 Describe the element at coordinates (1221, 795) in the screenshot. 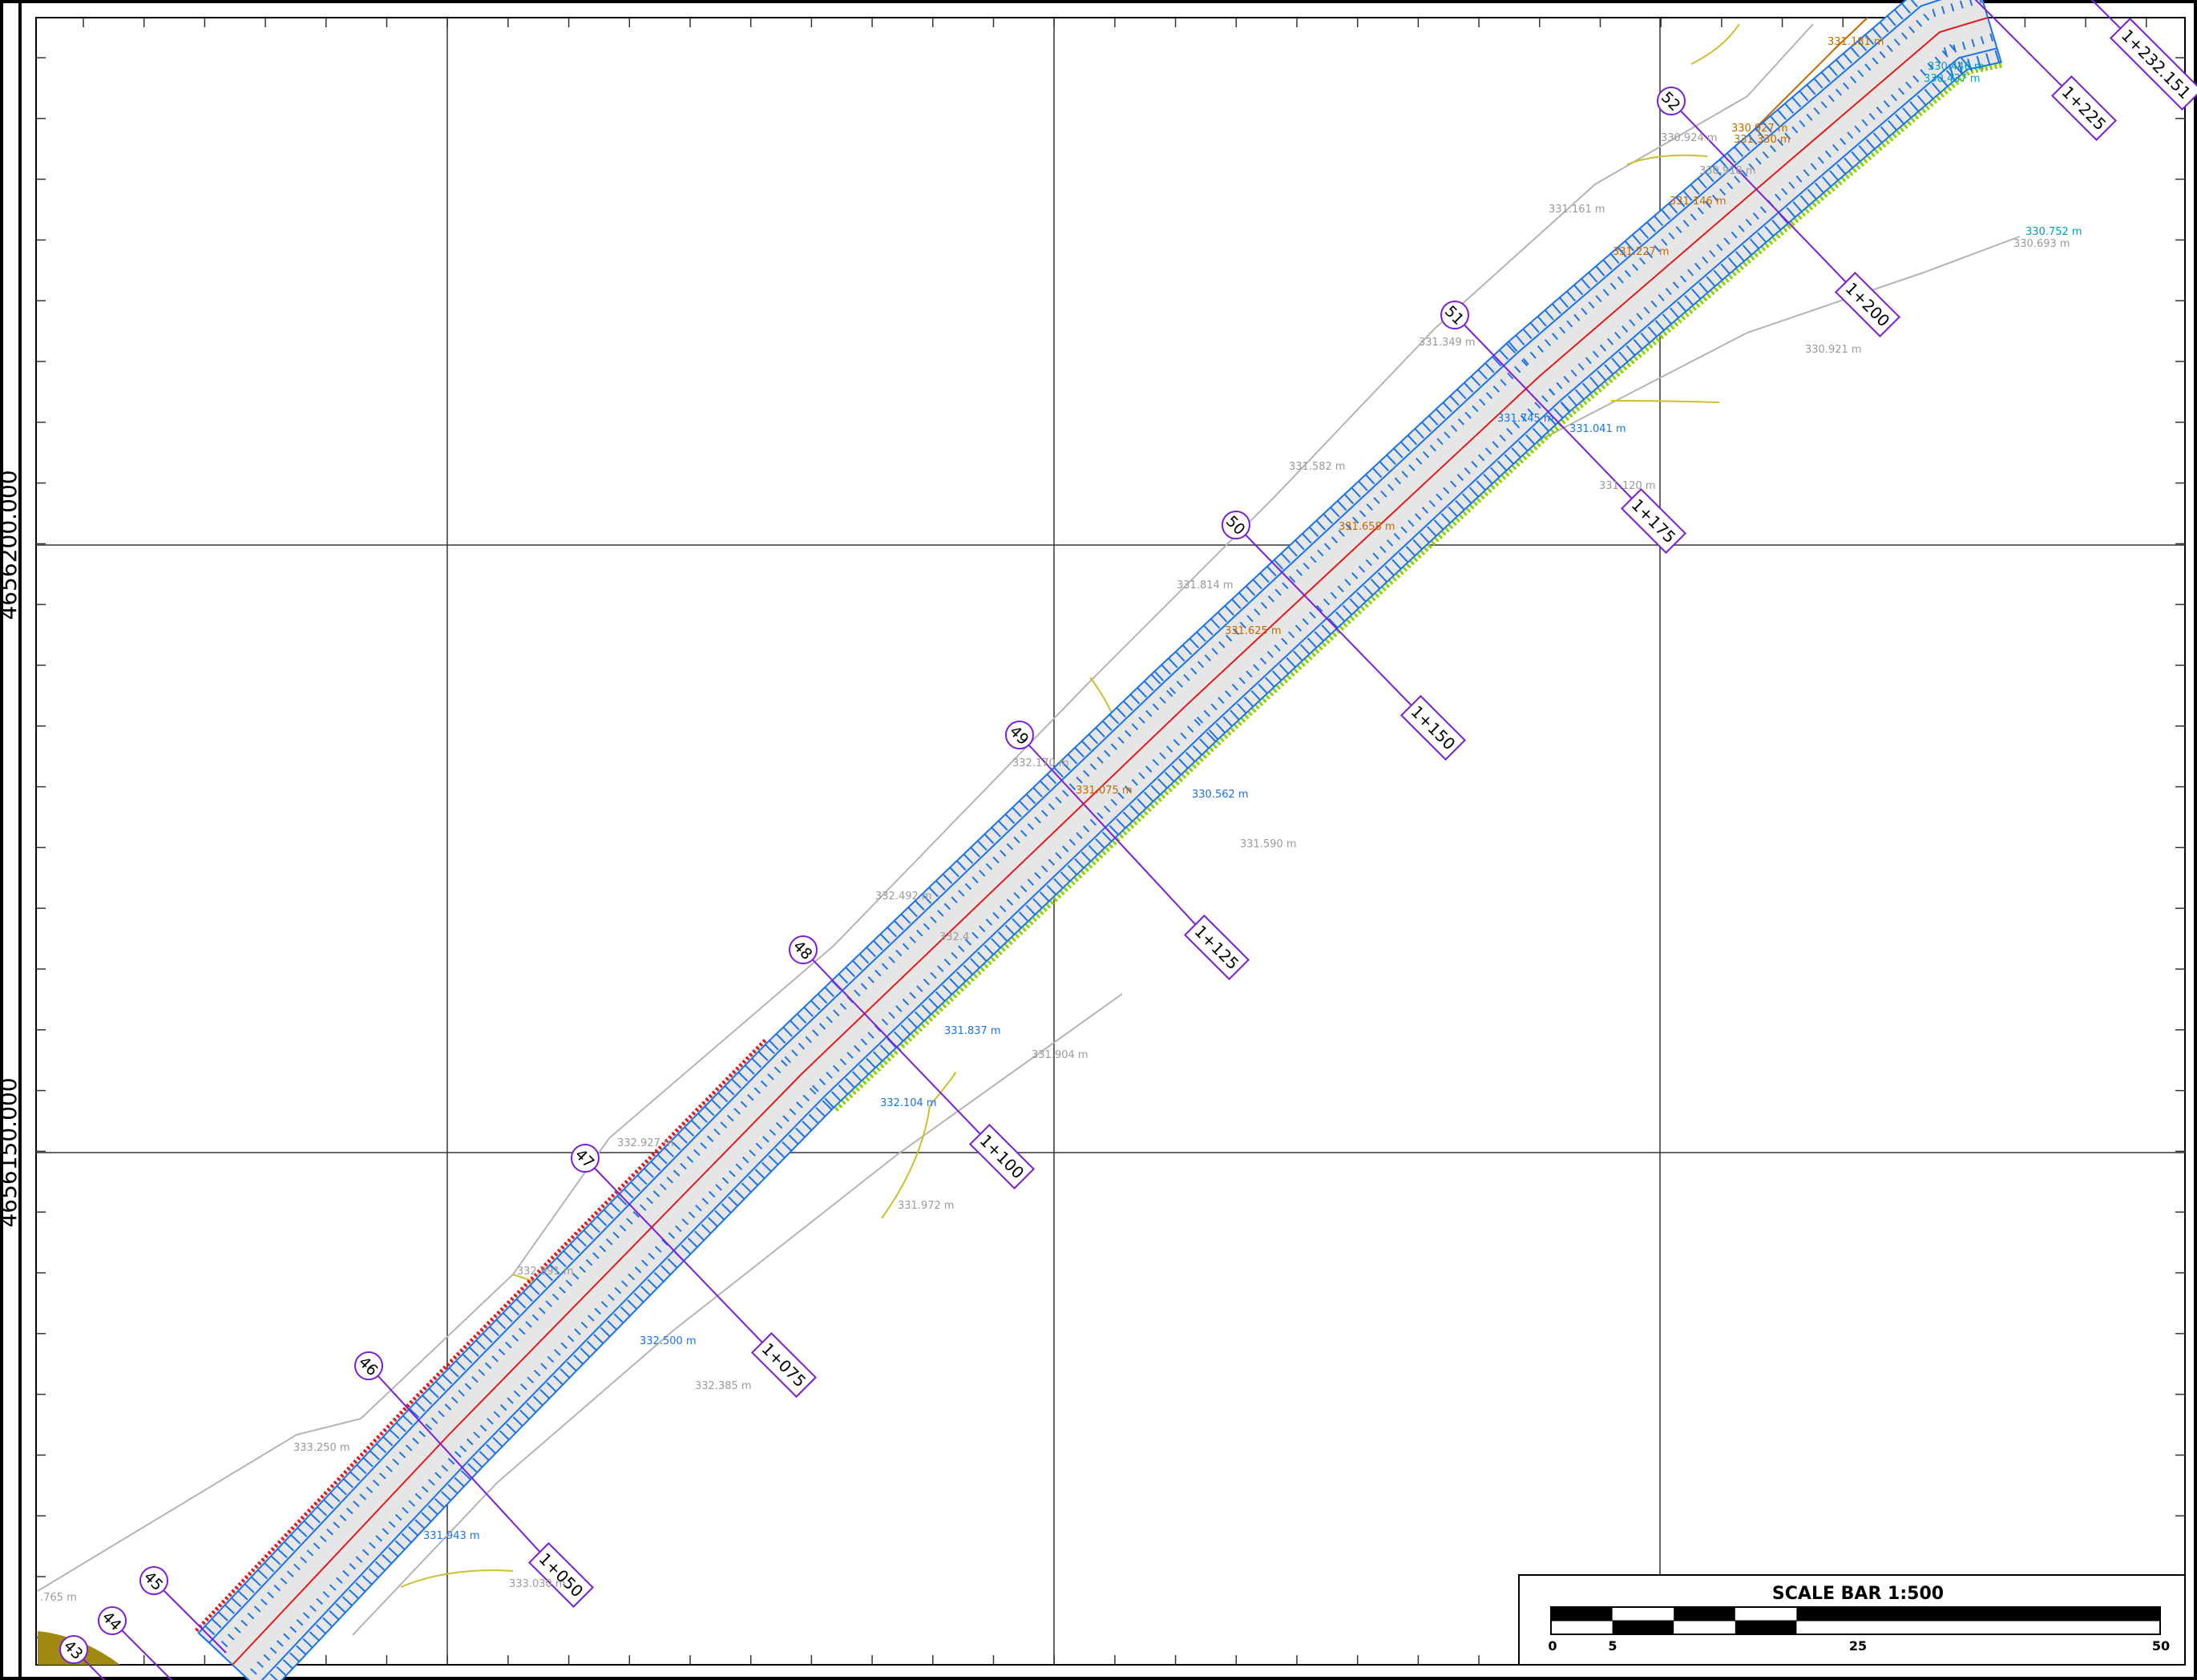

I see `elev-label-blue: 330.562 m` at that location.